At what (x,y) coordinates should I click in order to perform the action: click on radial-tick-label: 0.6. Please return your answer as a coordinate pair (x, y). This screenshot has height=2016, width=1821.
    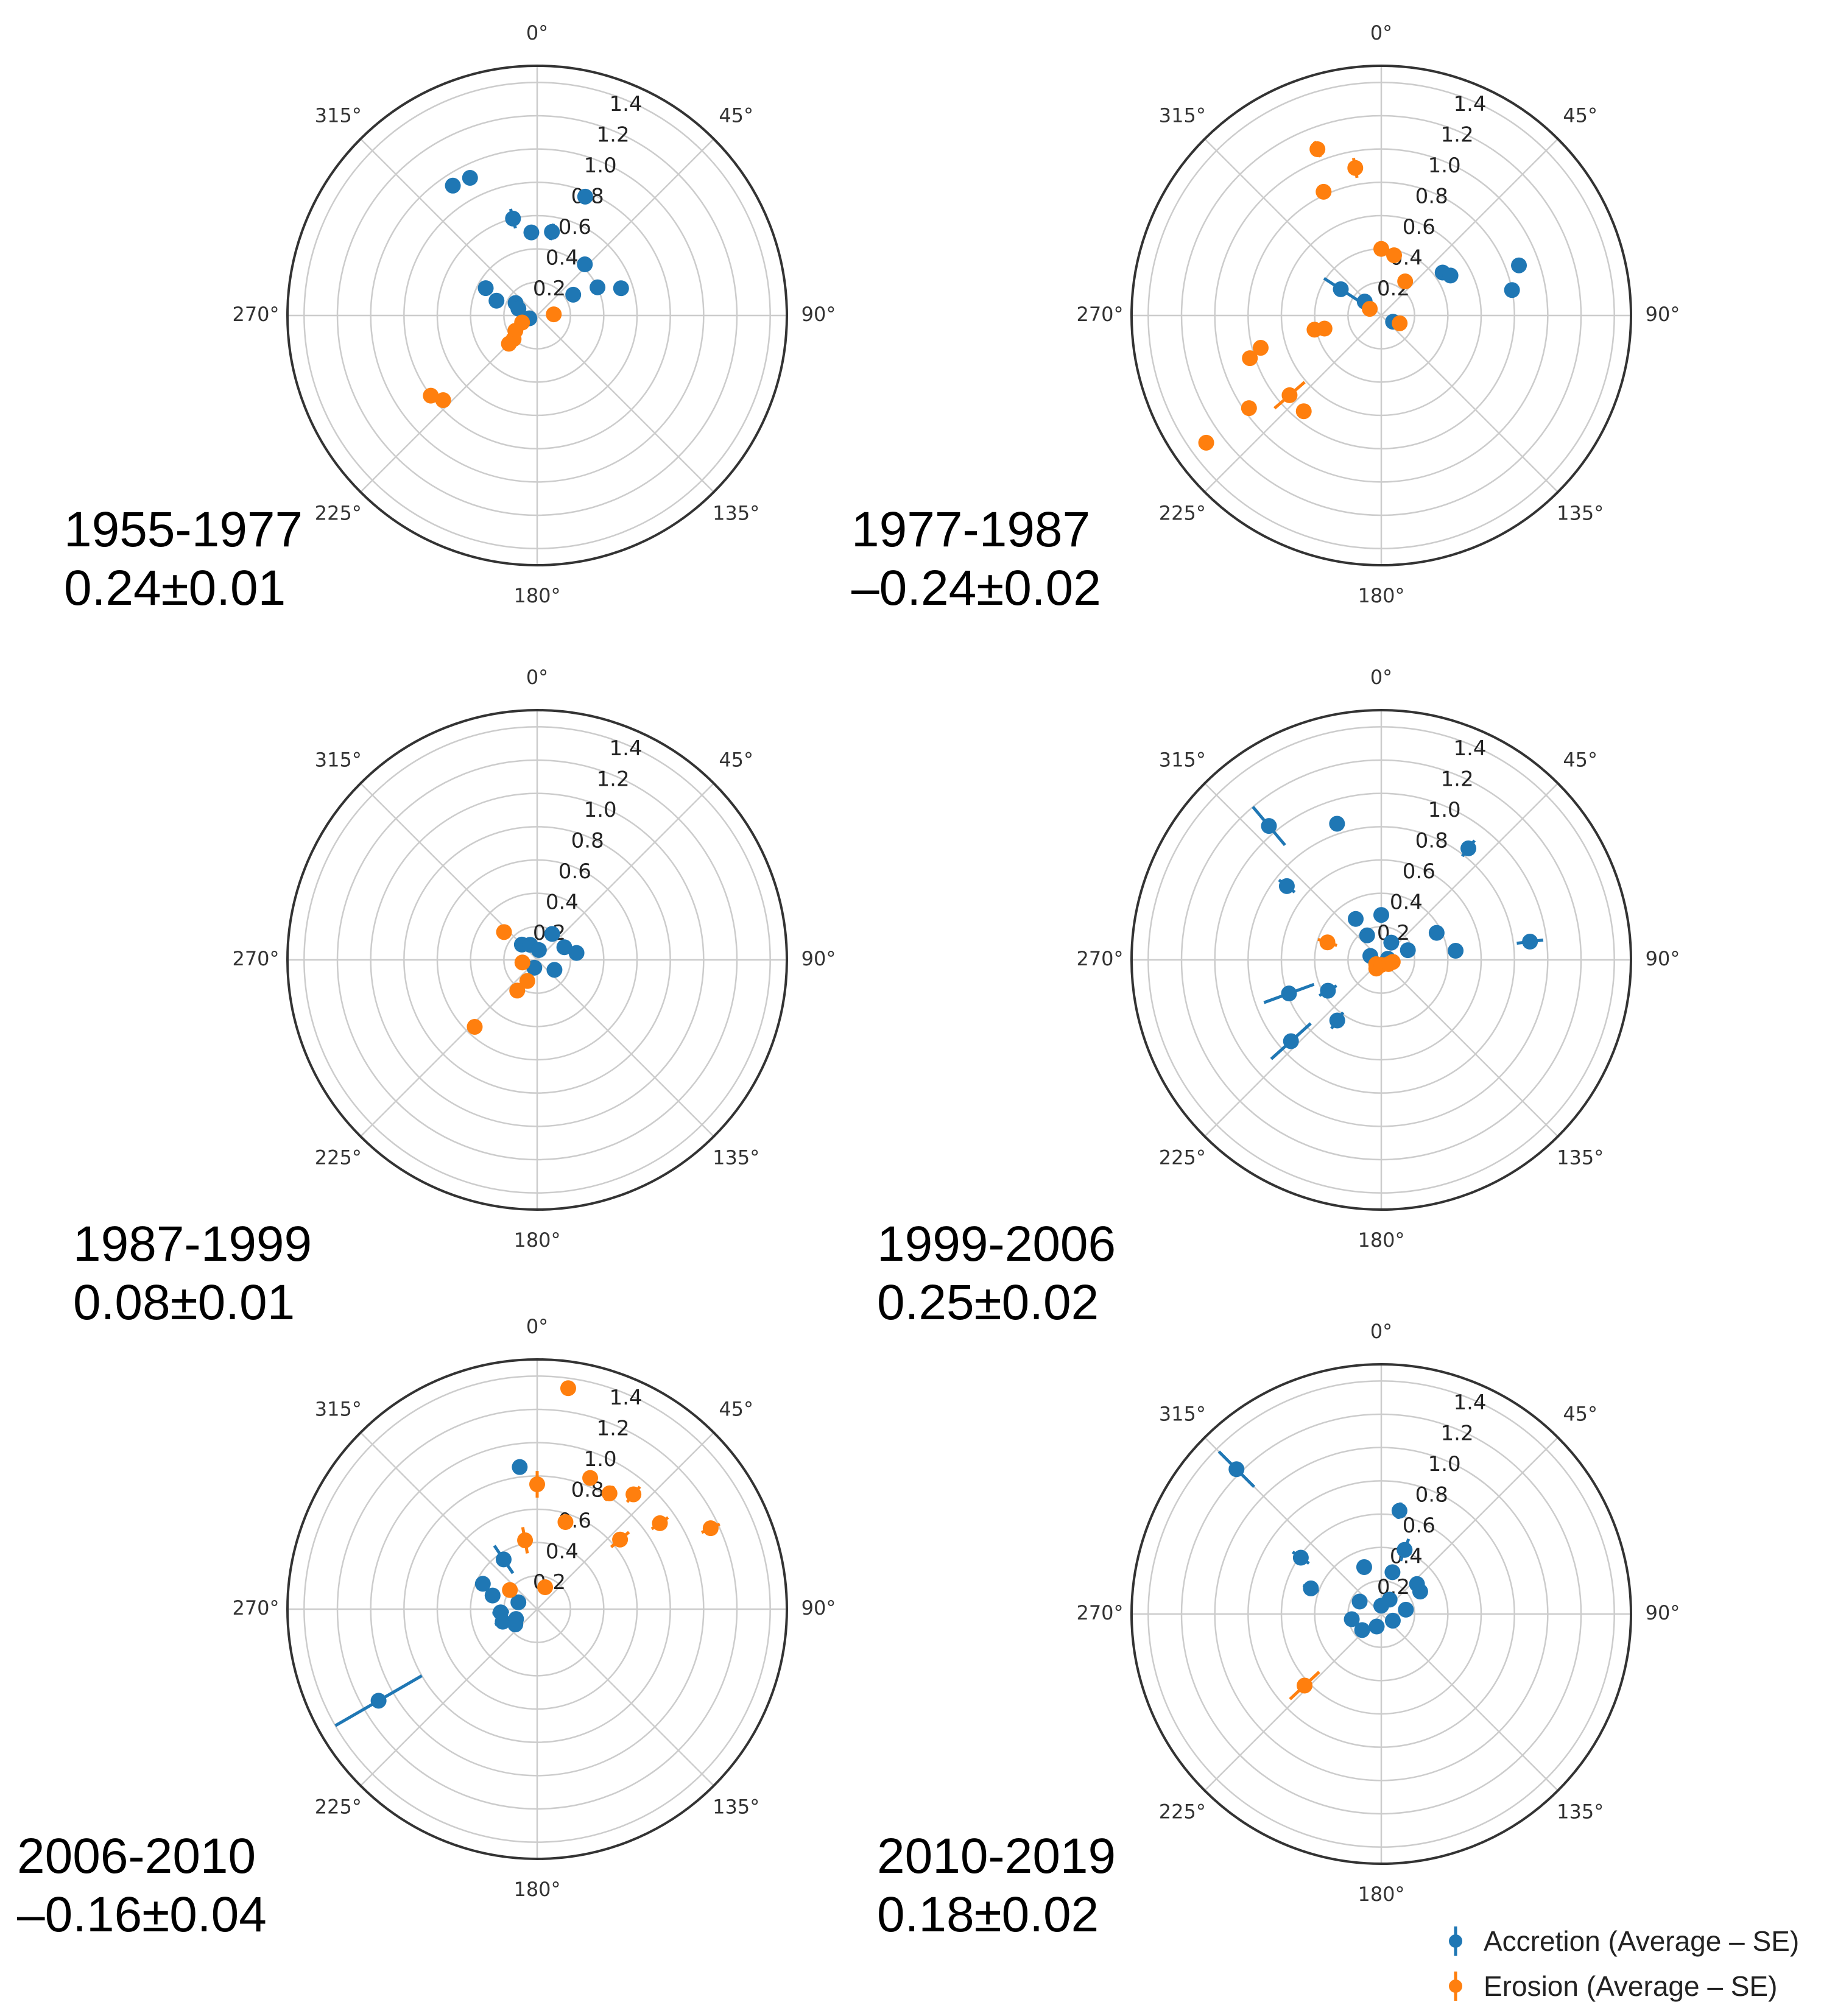
    Looking at the image, I should click on (1419, 1526).